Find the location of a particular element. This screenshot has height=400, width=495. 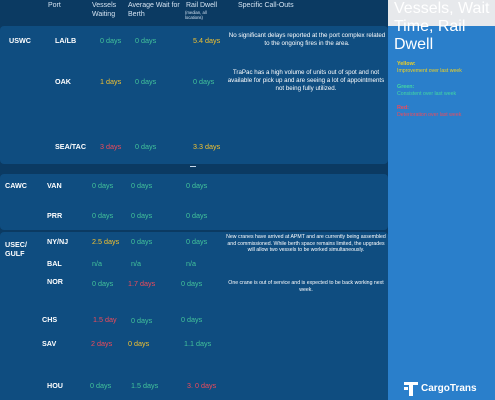

prr-rail-dwell: 0 days is located at coordinates (197, 215).